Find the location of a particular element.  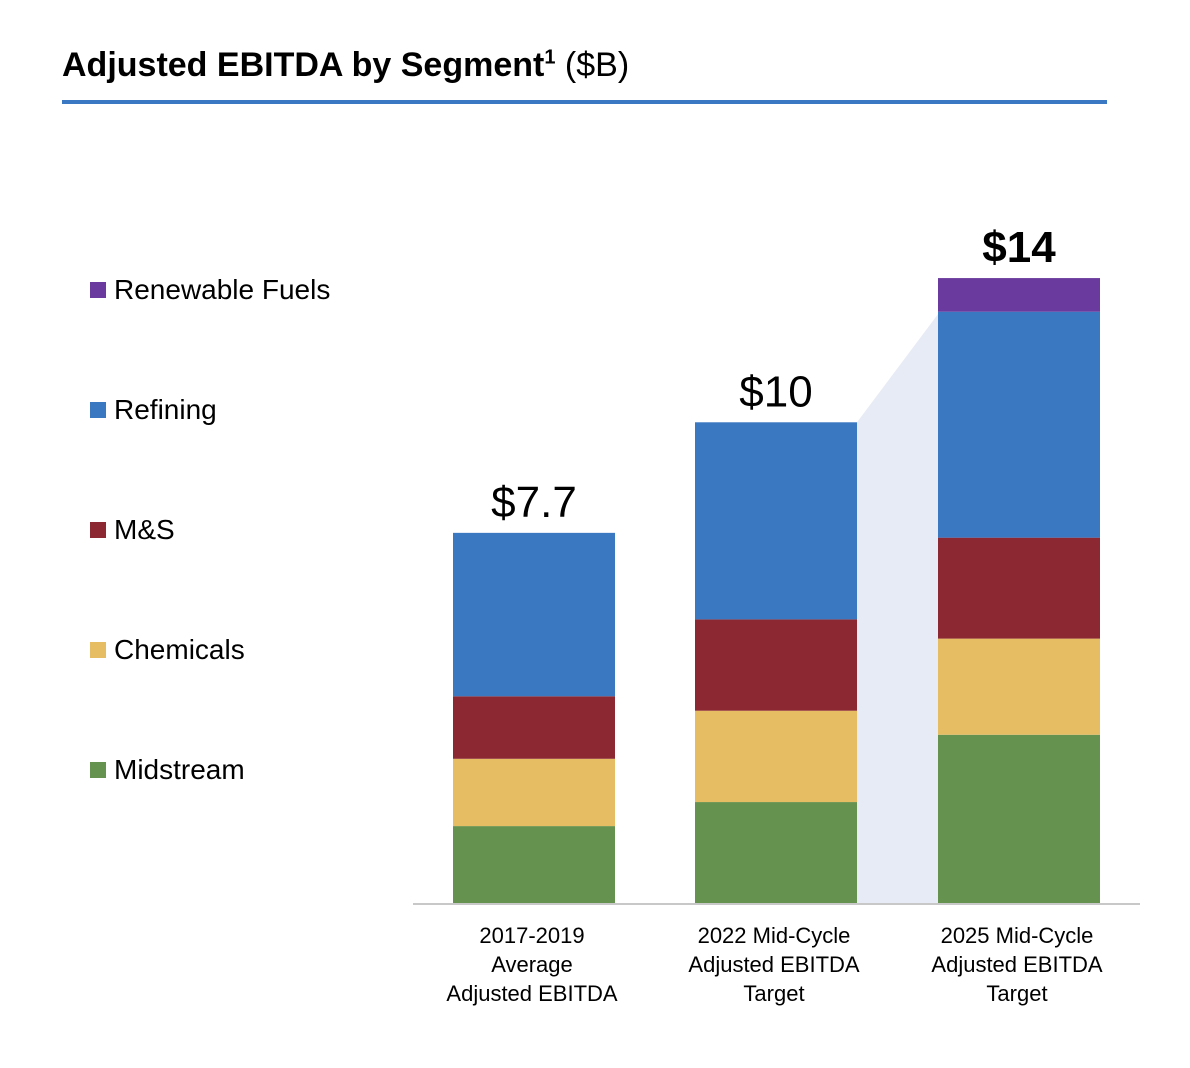

legend-item: Renewable Fuels is located at coordinates (210, 290).